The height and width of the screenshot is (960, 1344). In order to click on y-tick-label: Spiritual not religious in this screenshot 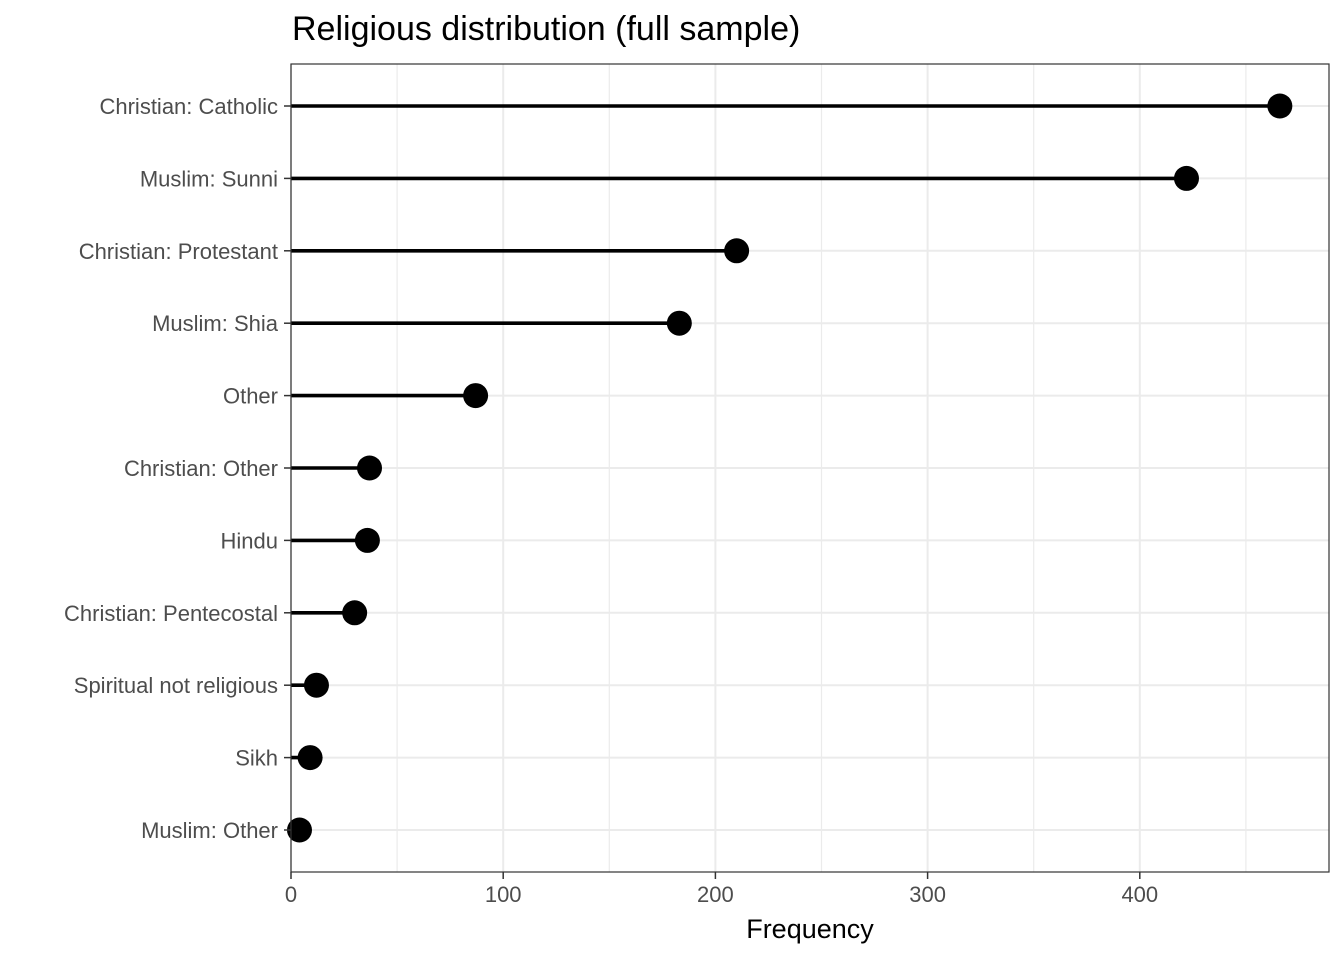, I will do `click(176, 685)`.